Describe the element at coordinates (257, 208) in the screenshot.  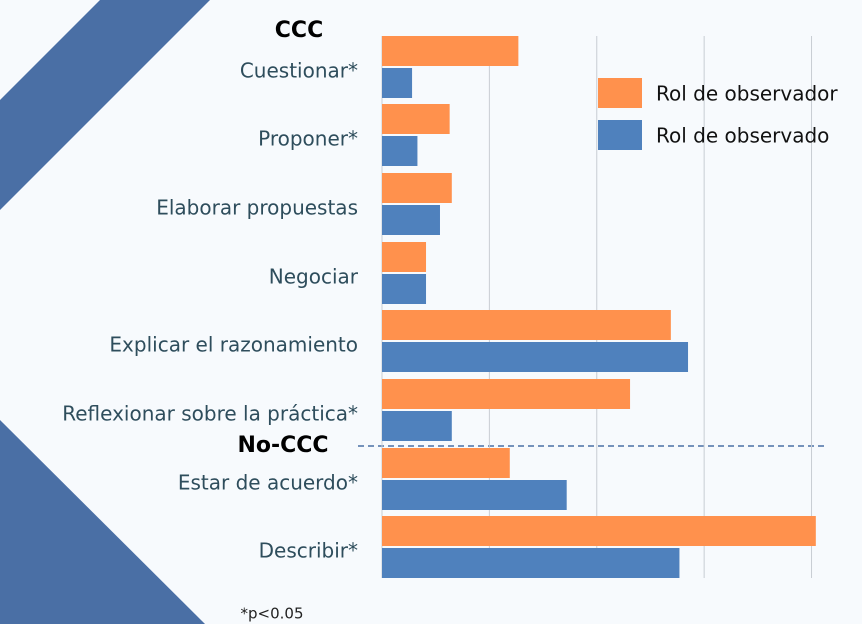
I see `category-label: Elaborar propuestas` at that location.